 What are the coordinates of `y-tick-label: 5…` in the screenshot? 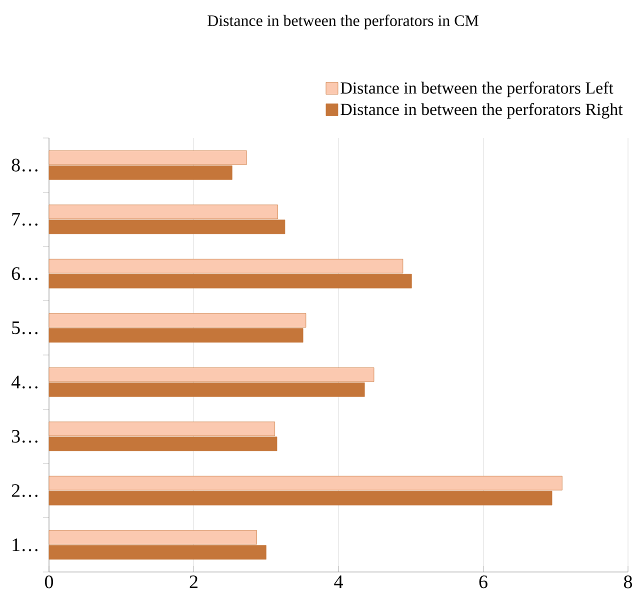 It's located at (25, 328).